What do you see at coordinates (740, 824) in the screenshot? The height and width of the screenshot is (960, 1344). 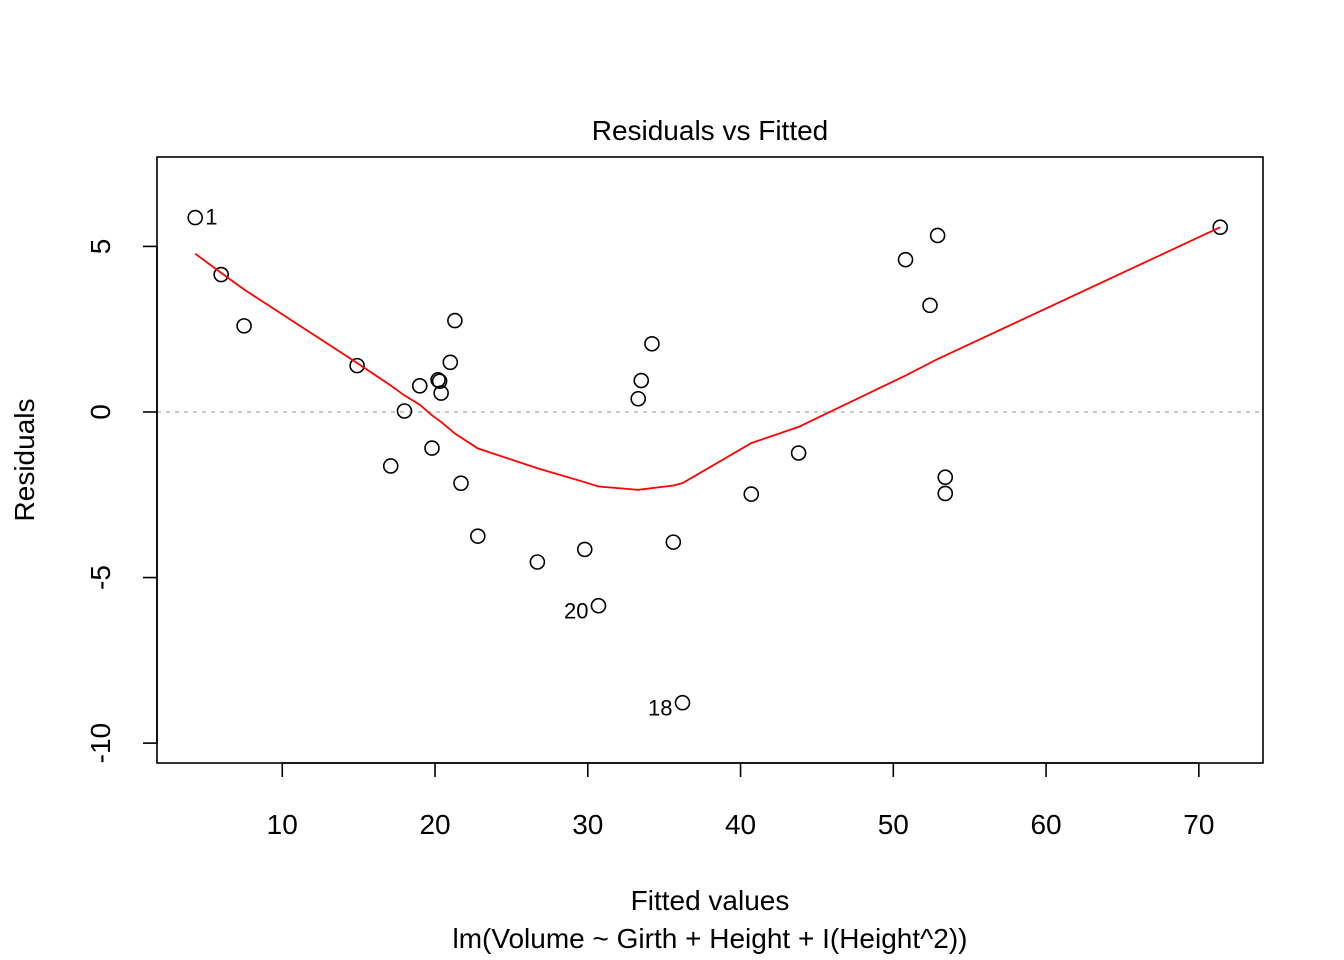 I see `x-tick-label: 40` at bounding box center [740, 824].